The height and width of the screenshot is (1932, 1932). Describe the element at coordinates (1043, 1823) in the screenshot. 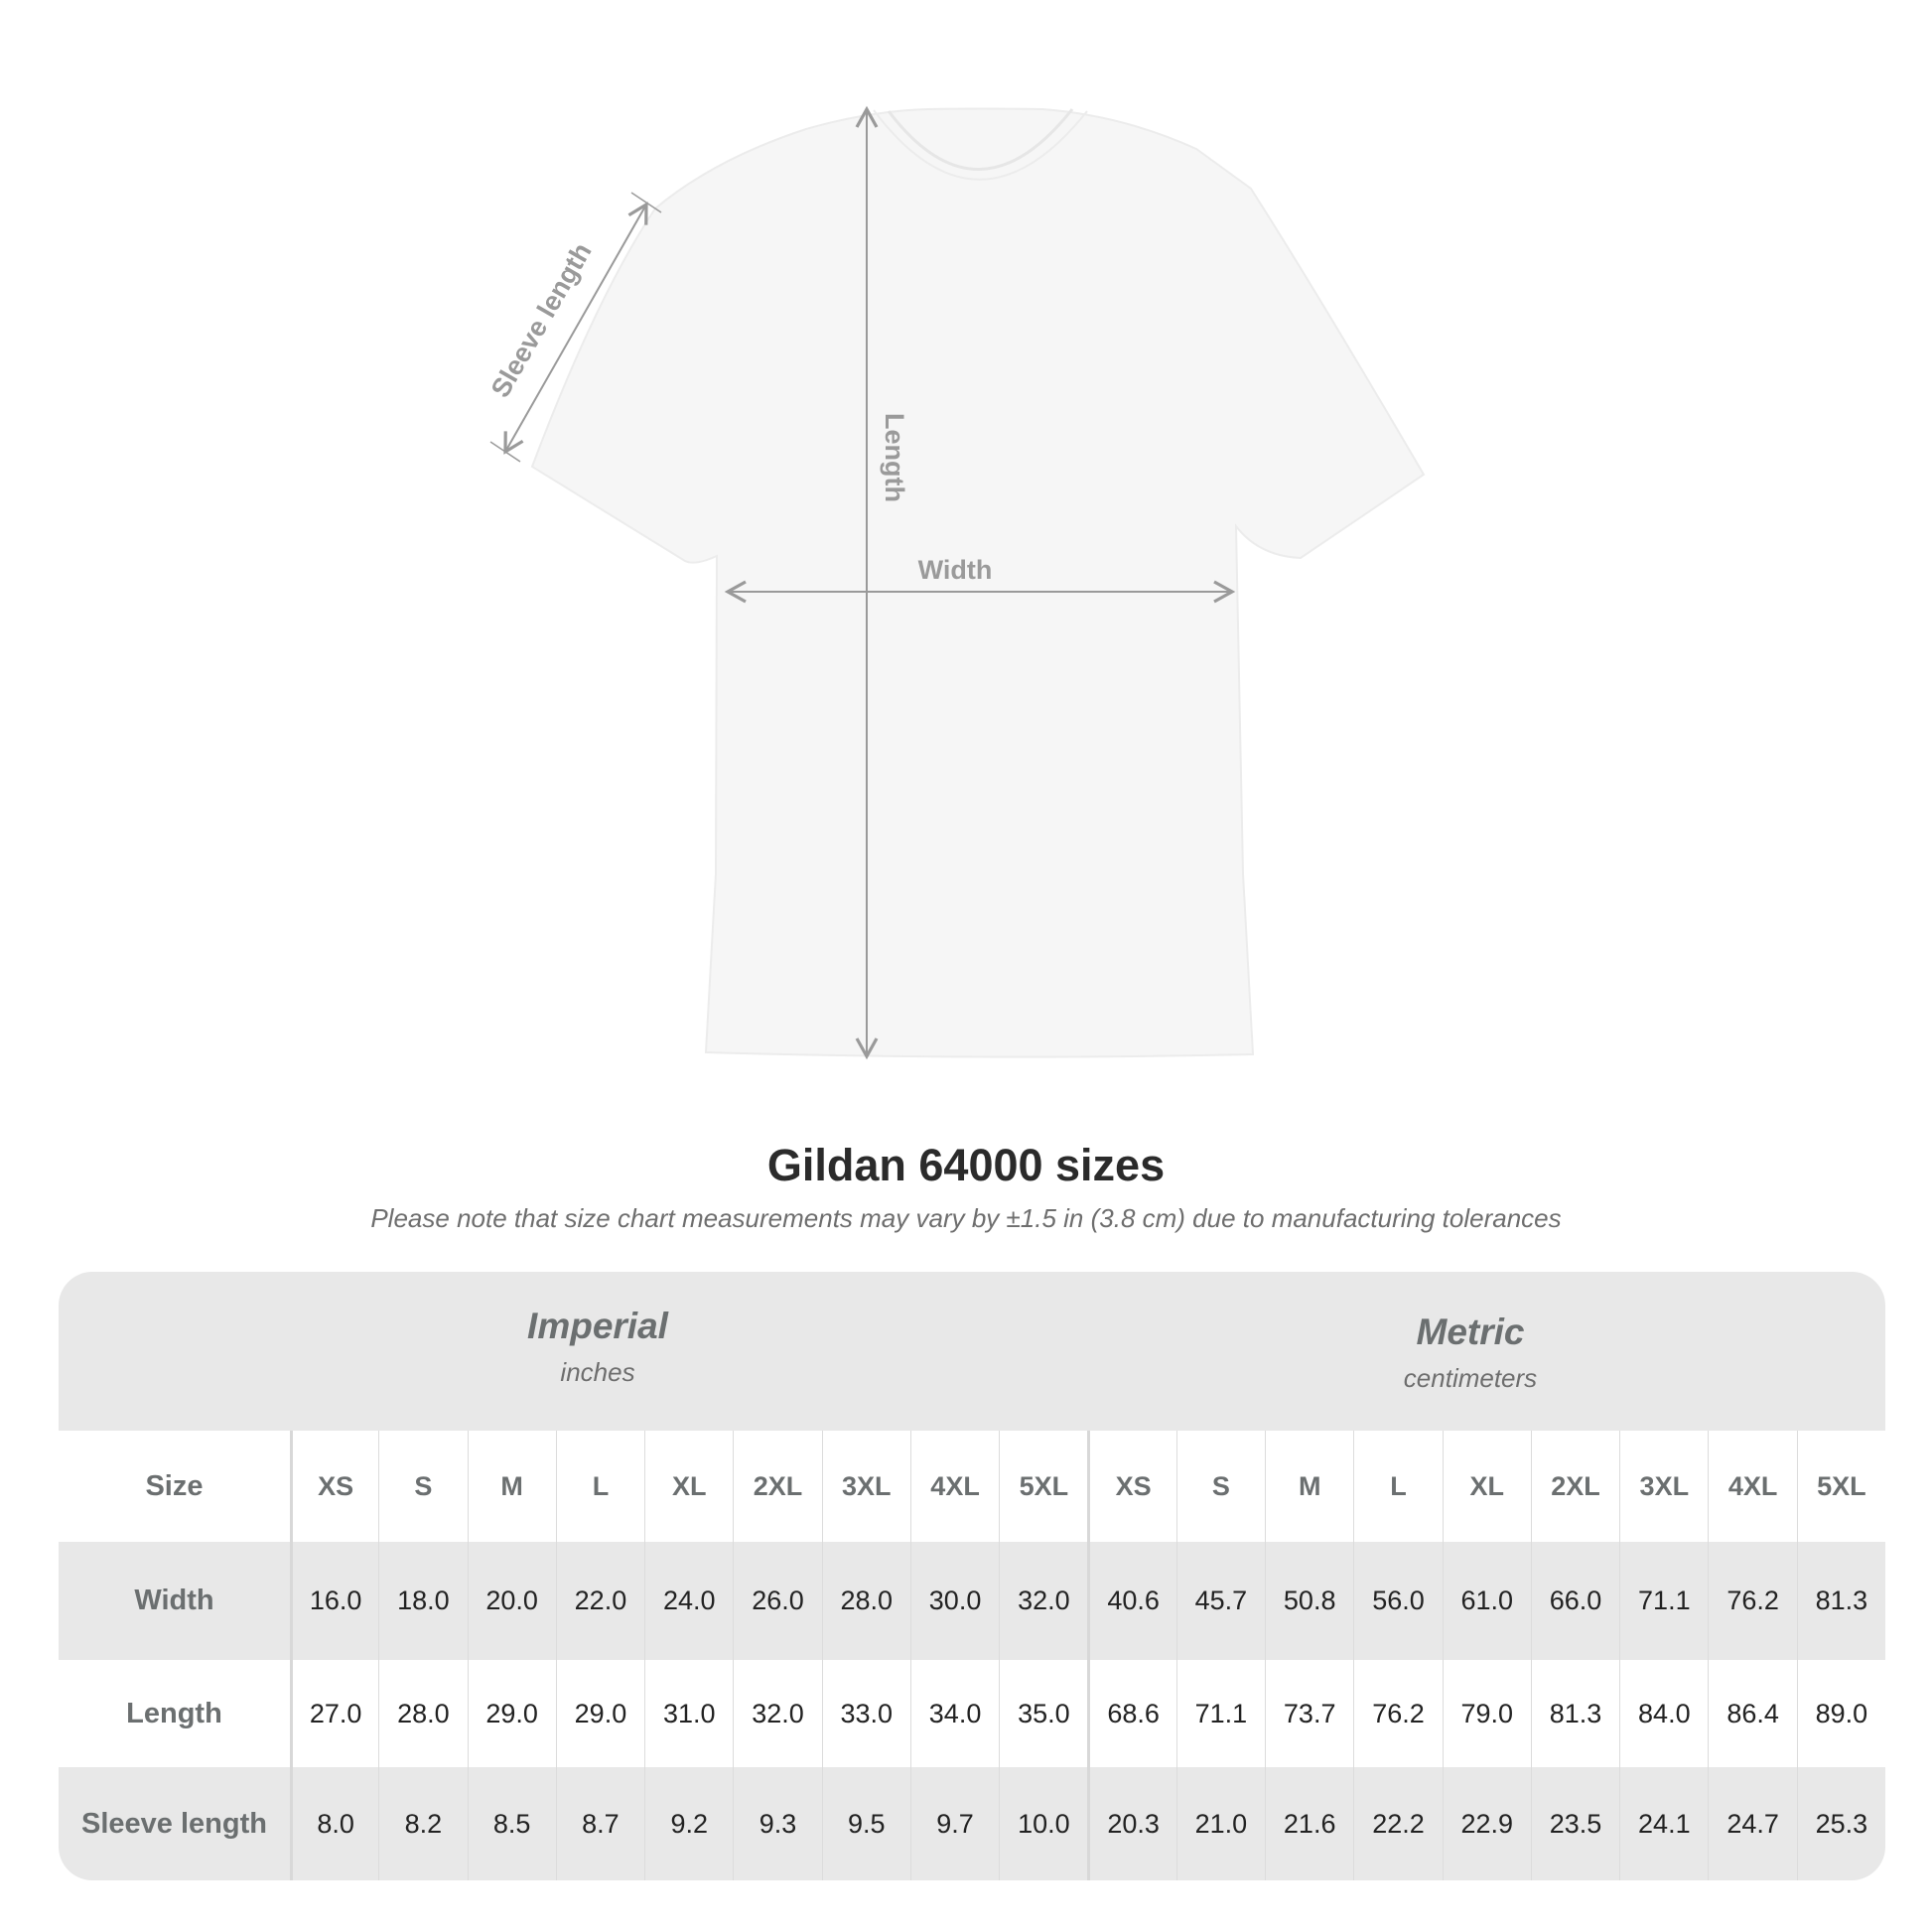

I see `imperial-value: 10.0` at that location.